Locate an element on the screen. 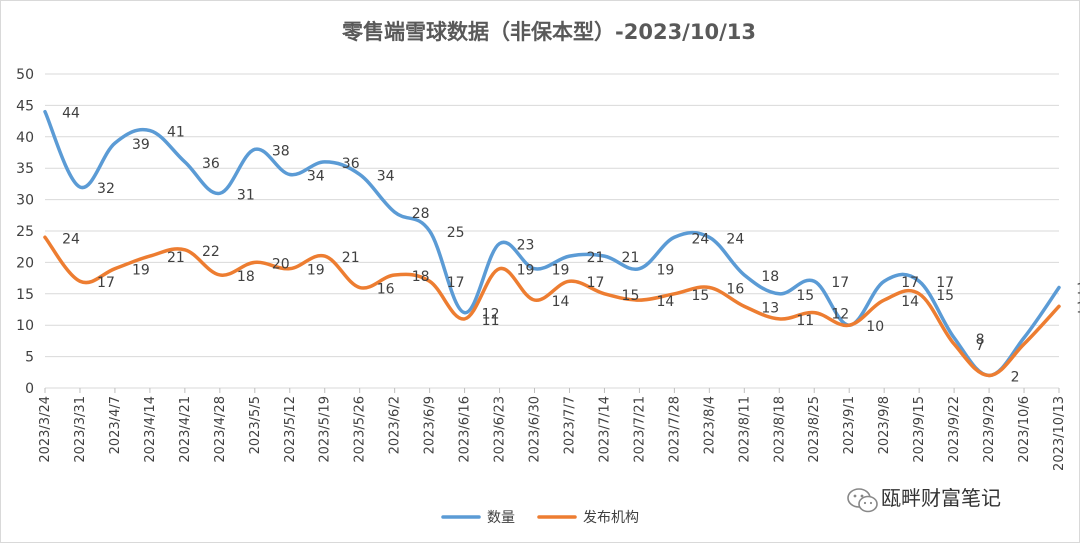  x-tick-label: 2023/8/18 is located at coordinates (779, 429).